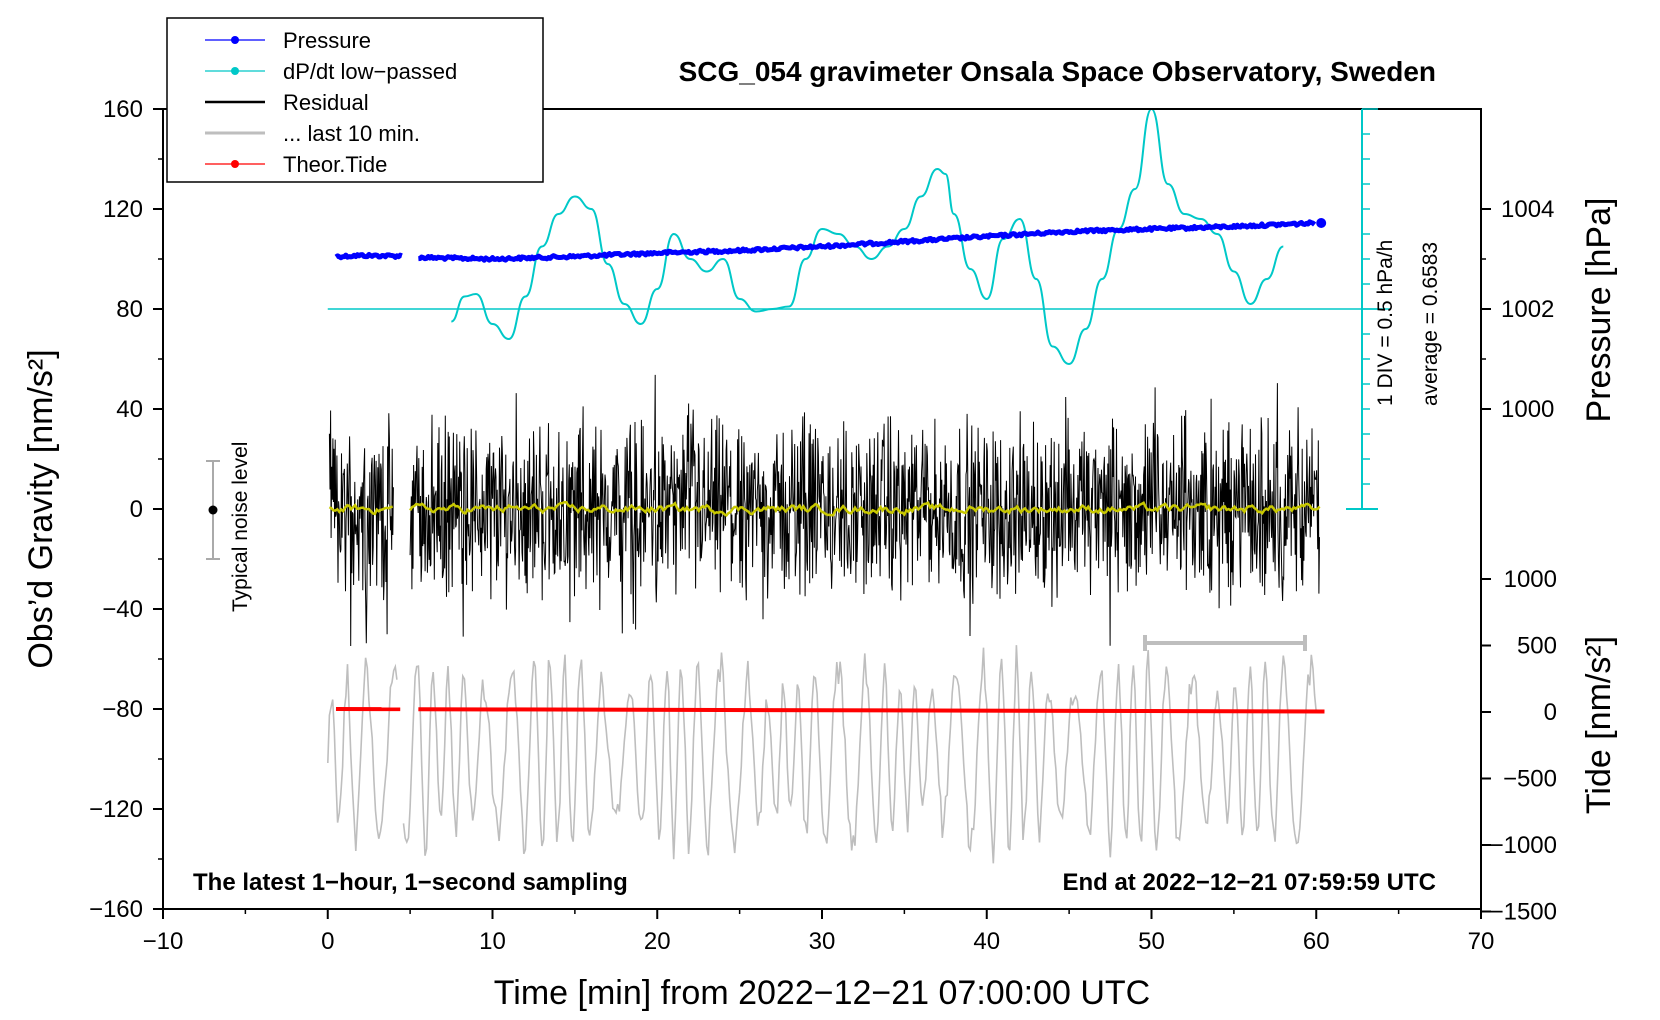 The image size is (1660, 1020). What do you see at coordinates (1523, 845) in the screenshot?
I see `tide-tick-label: −1000` at bounding box center [1523, 845].